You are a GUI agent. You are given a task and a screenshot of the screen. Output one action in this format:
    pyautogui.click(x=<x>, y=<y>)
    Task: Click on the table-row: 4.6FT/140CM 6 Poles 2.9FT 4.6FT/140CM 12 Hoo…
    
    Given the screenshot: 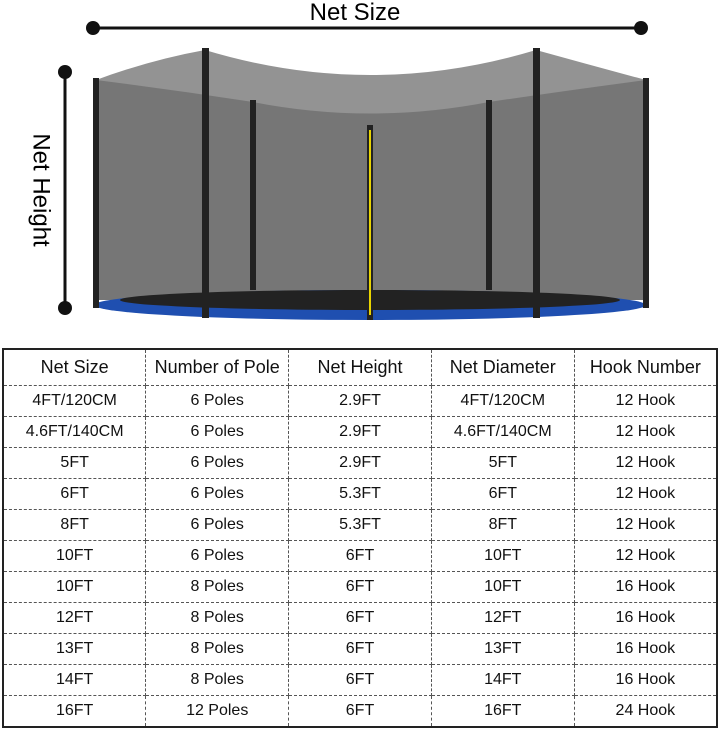 What is the action you would take?
    pyautogui.click(x=360, y=432)
    